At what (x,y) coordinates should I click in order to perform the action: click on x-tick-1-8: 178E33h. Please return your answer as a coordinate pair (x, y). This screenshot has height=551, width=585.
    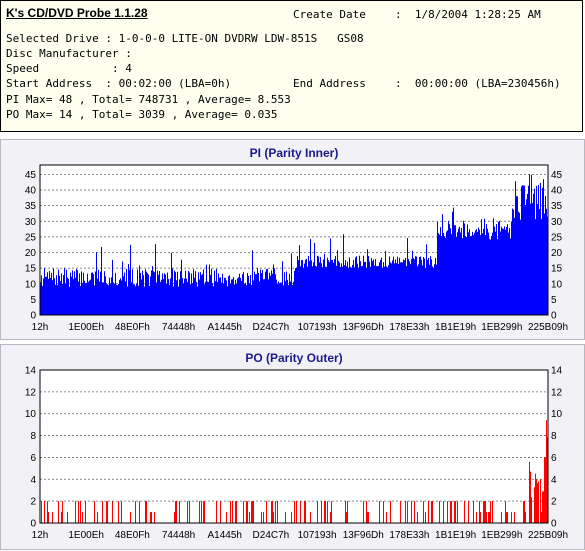
    Looking at the image, I should click on (409, 535).